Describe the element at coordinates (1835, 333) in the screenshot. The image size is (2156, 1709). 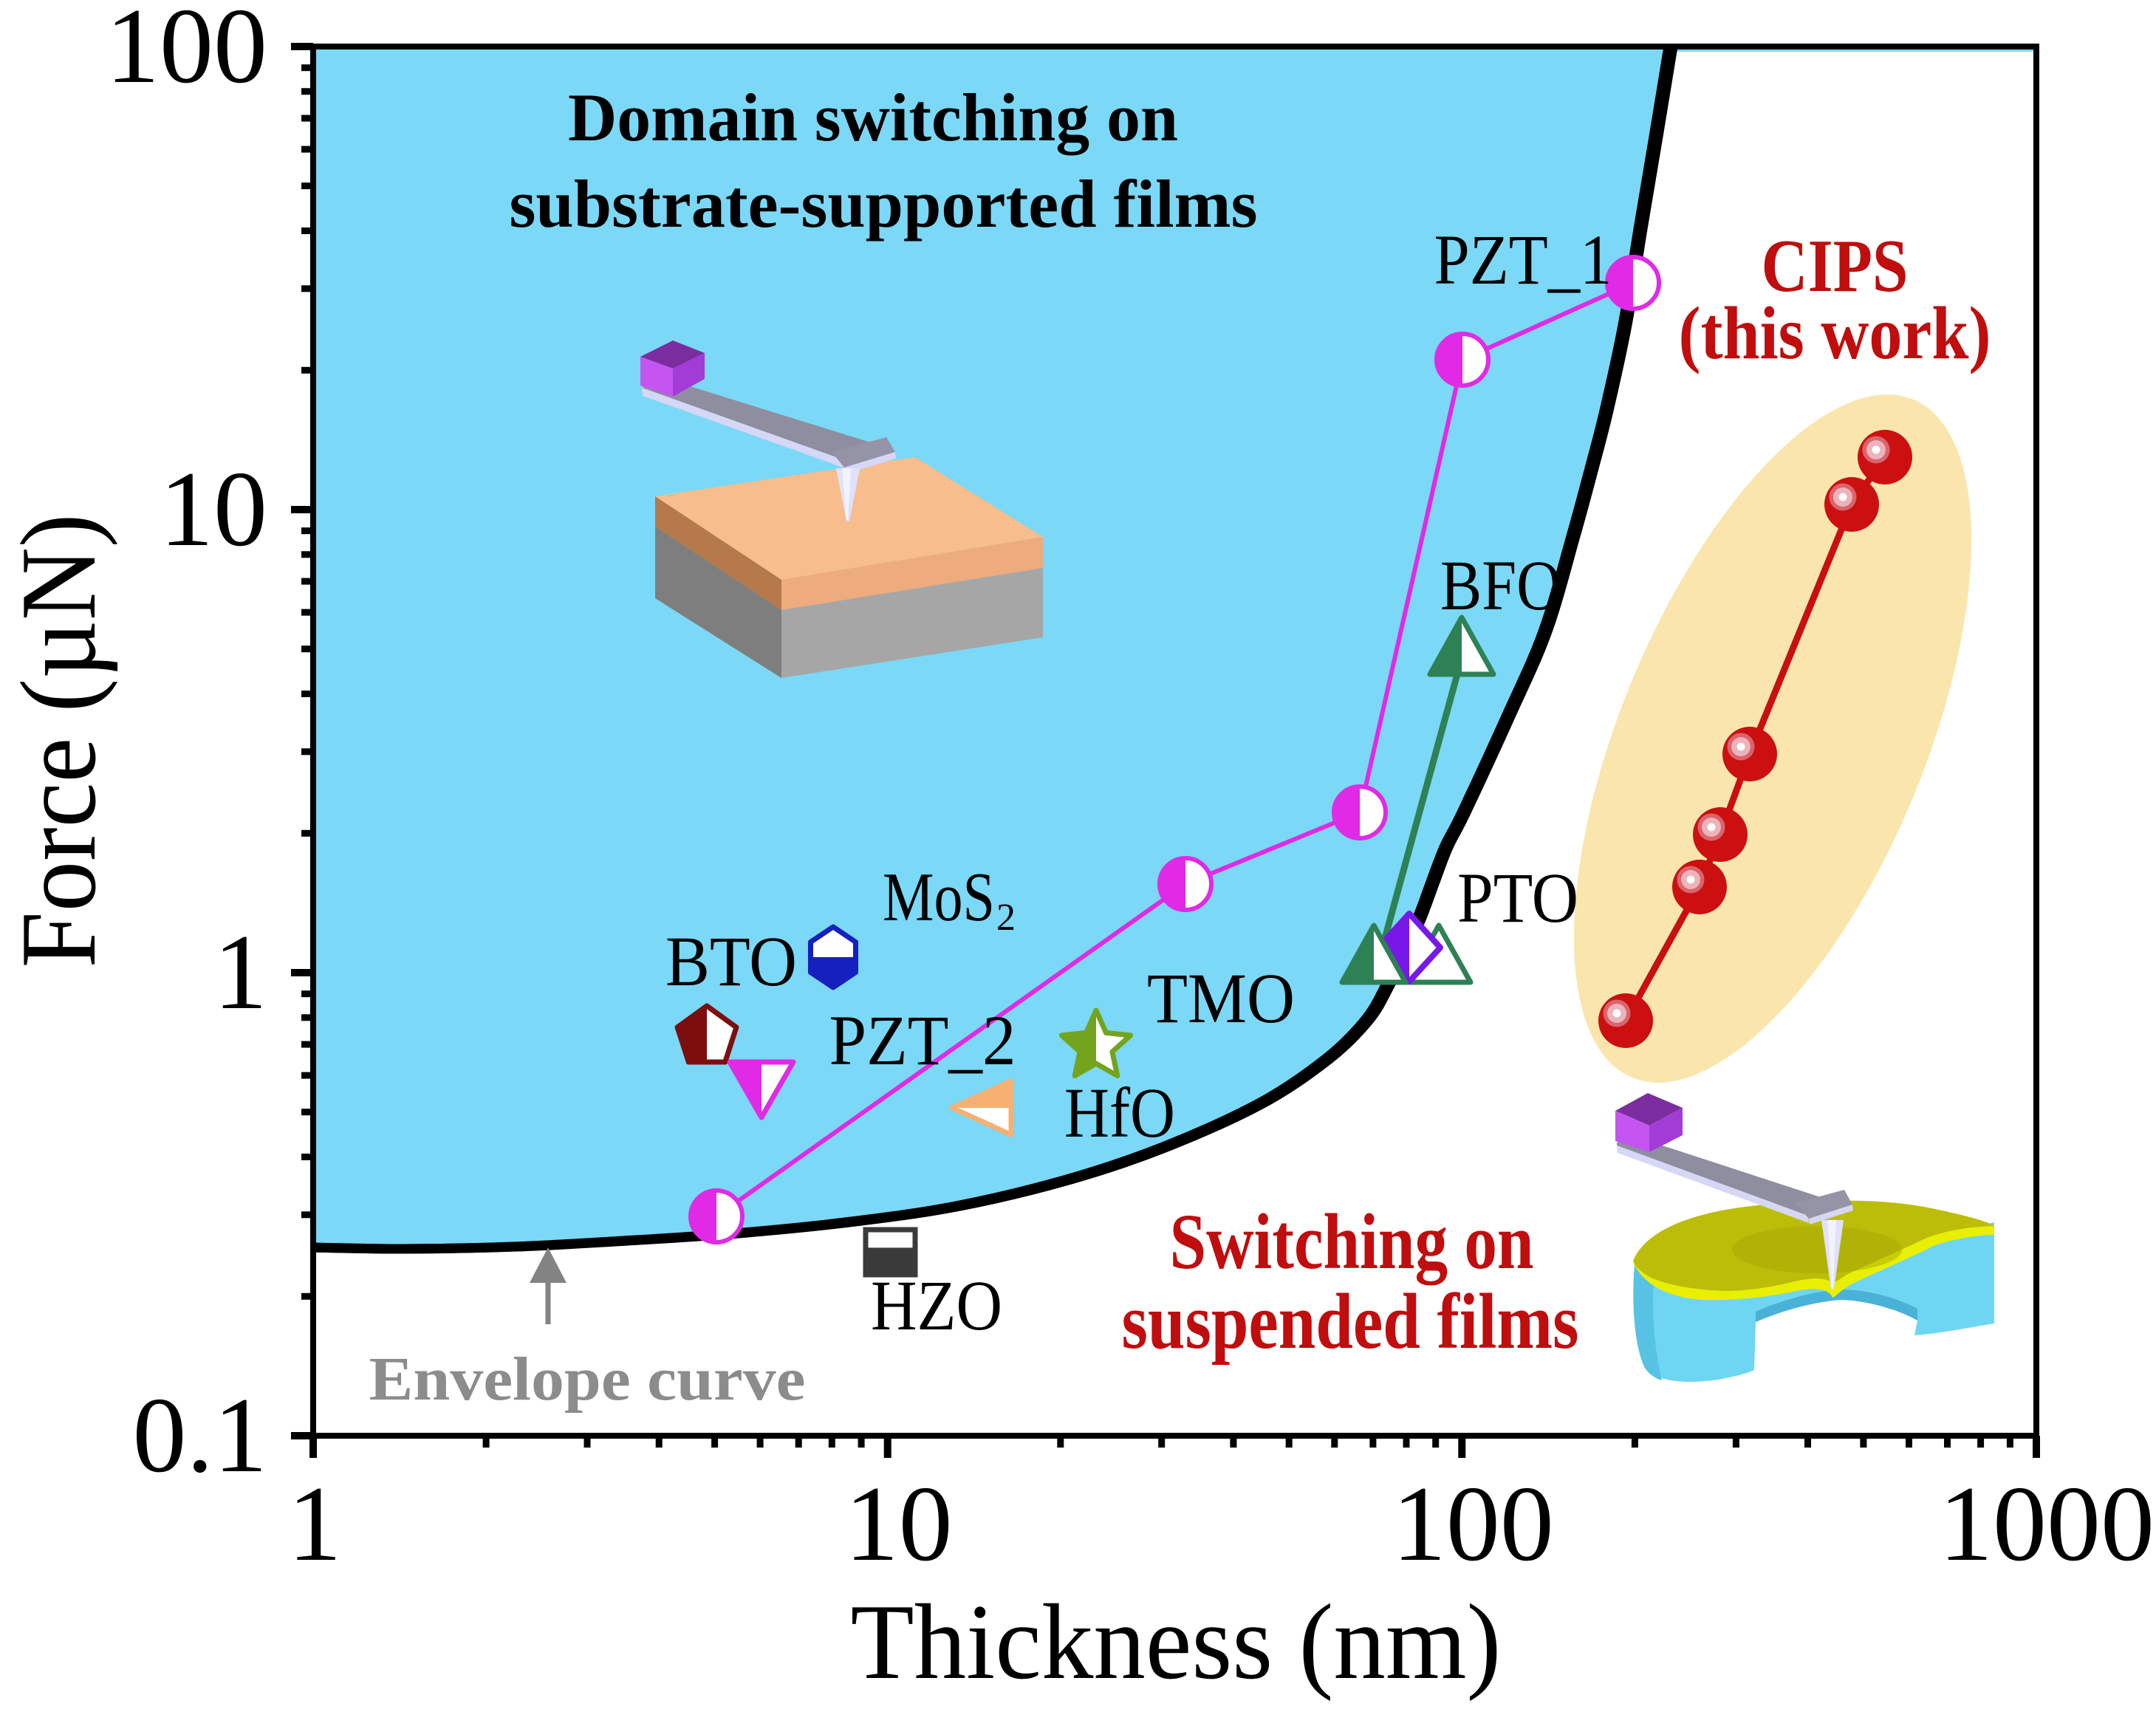
I see `svg-text: (this work)` at that location.